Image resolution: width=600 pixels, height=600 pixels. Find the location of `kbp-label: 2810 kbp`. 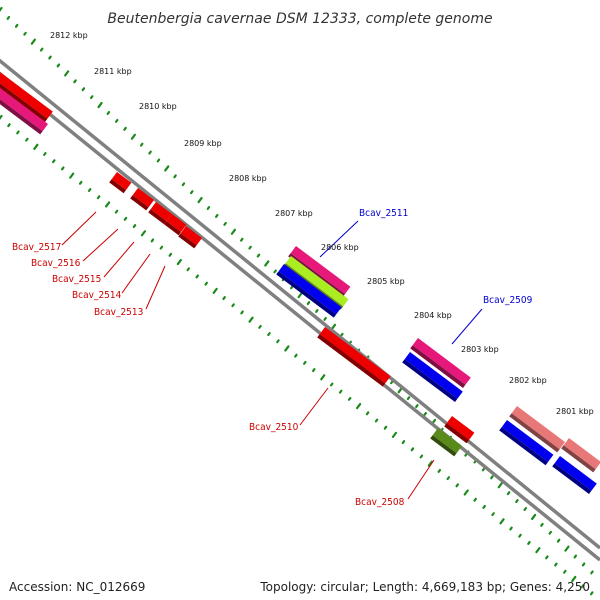

kbp-label: 2810 kbp is located at coordinates (158, 106).